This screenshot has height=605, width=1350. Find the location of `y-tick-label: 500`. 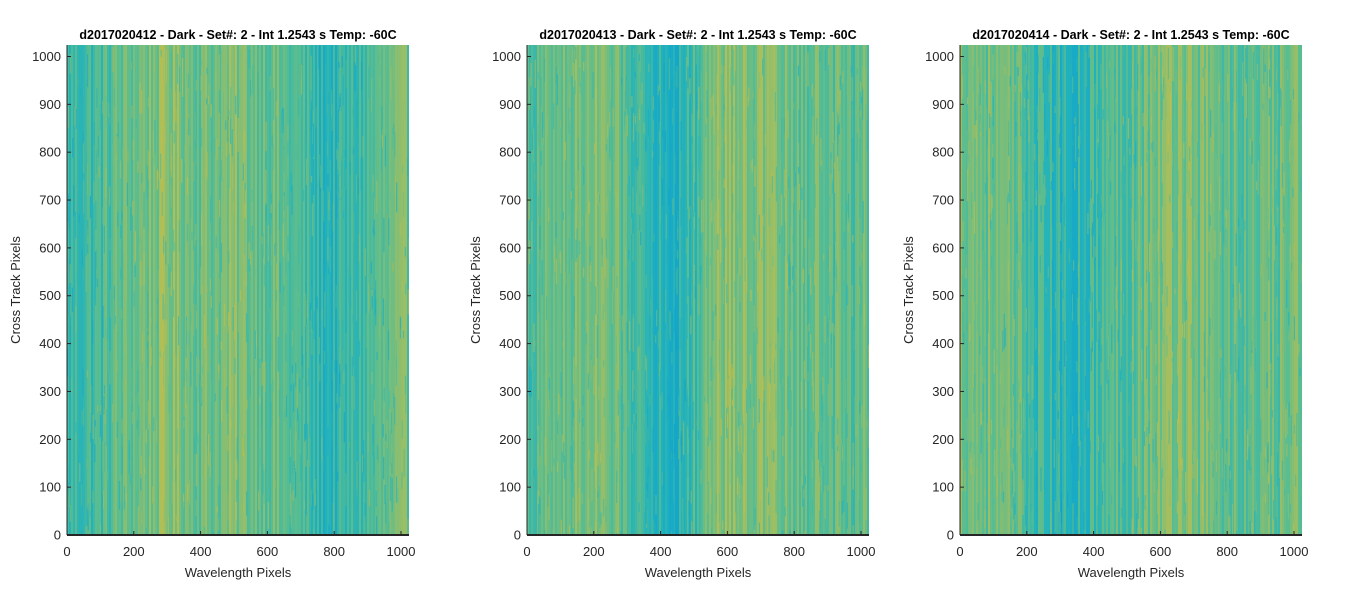

y-tick-label: 500 is located at coordinates (510, 295).